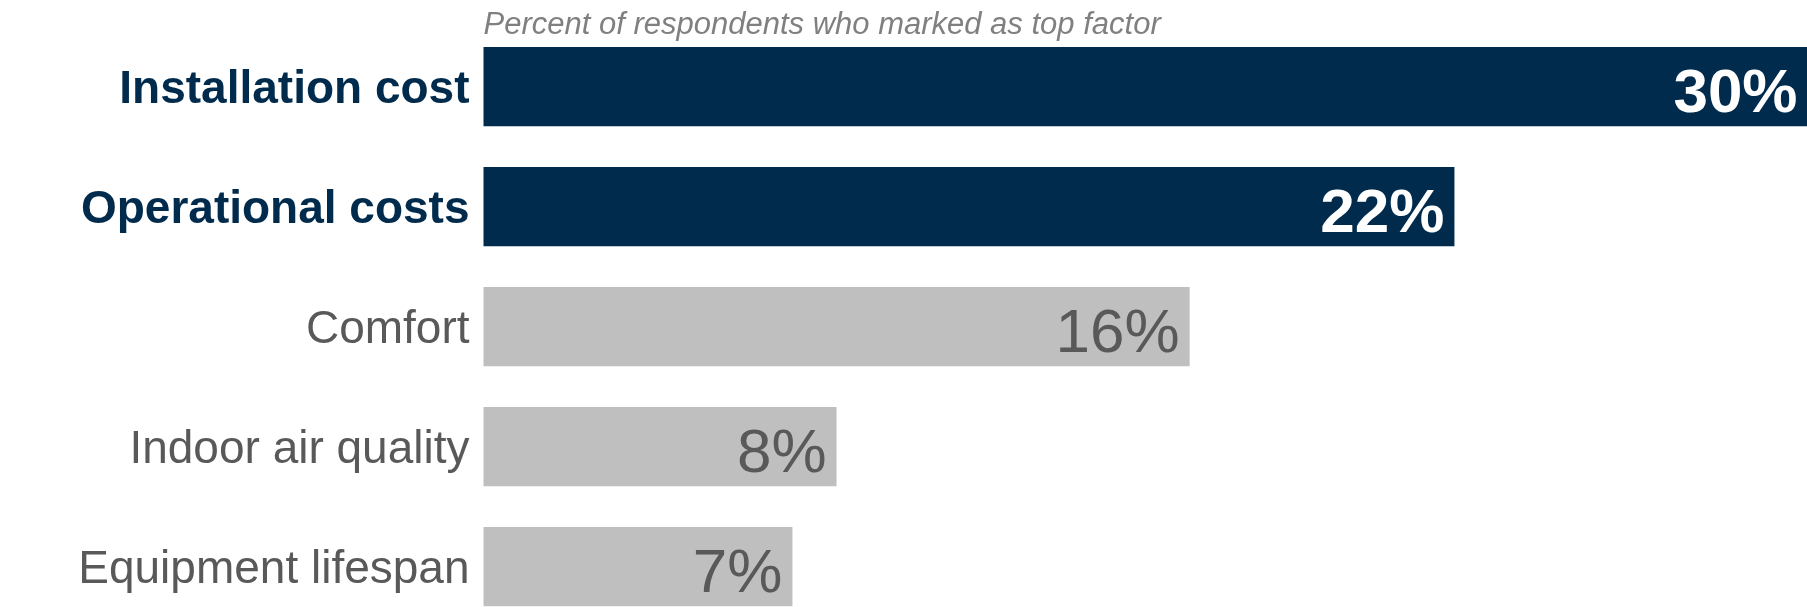 The width and height of the screenshot is (1807, 607). What do you see at coordinates (1382, 211) in the screenshot?
I see `data-label: 22%` at bounding box center [1382, 211].